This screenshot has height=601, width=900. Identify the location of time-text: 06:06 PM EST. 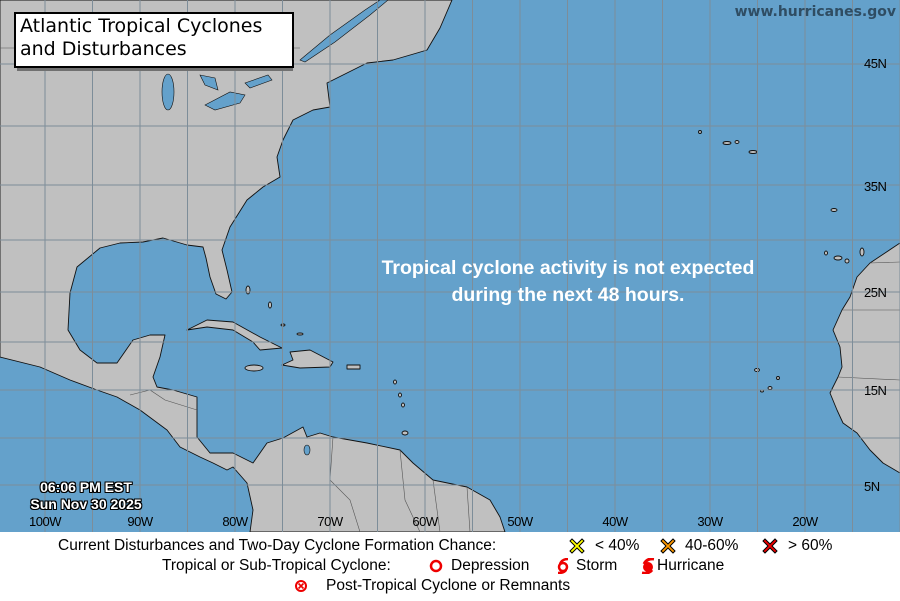
(86, 487).